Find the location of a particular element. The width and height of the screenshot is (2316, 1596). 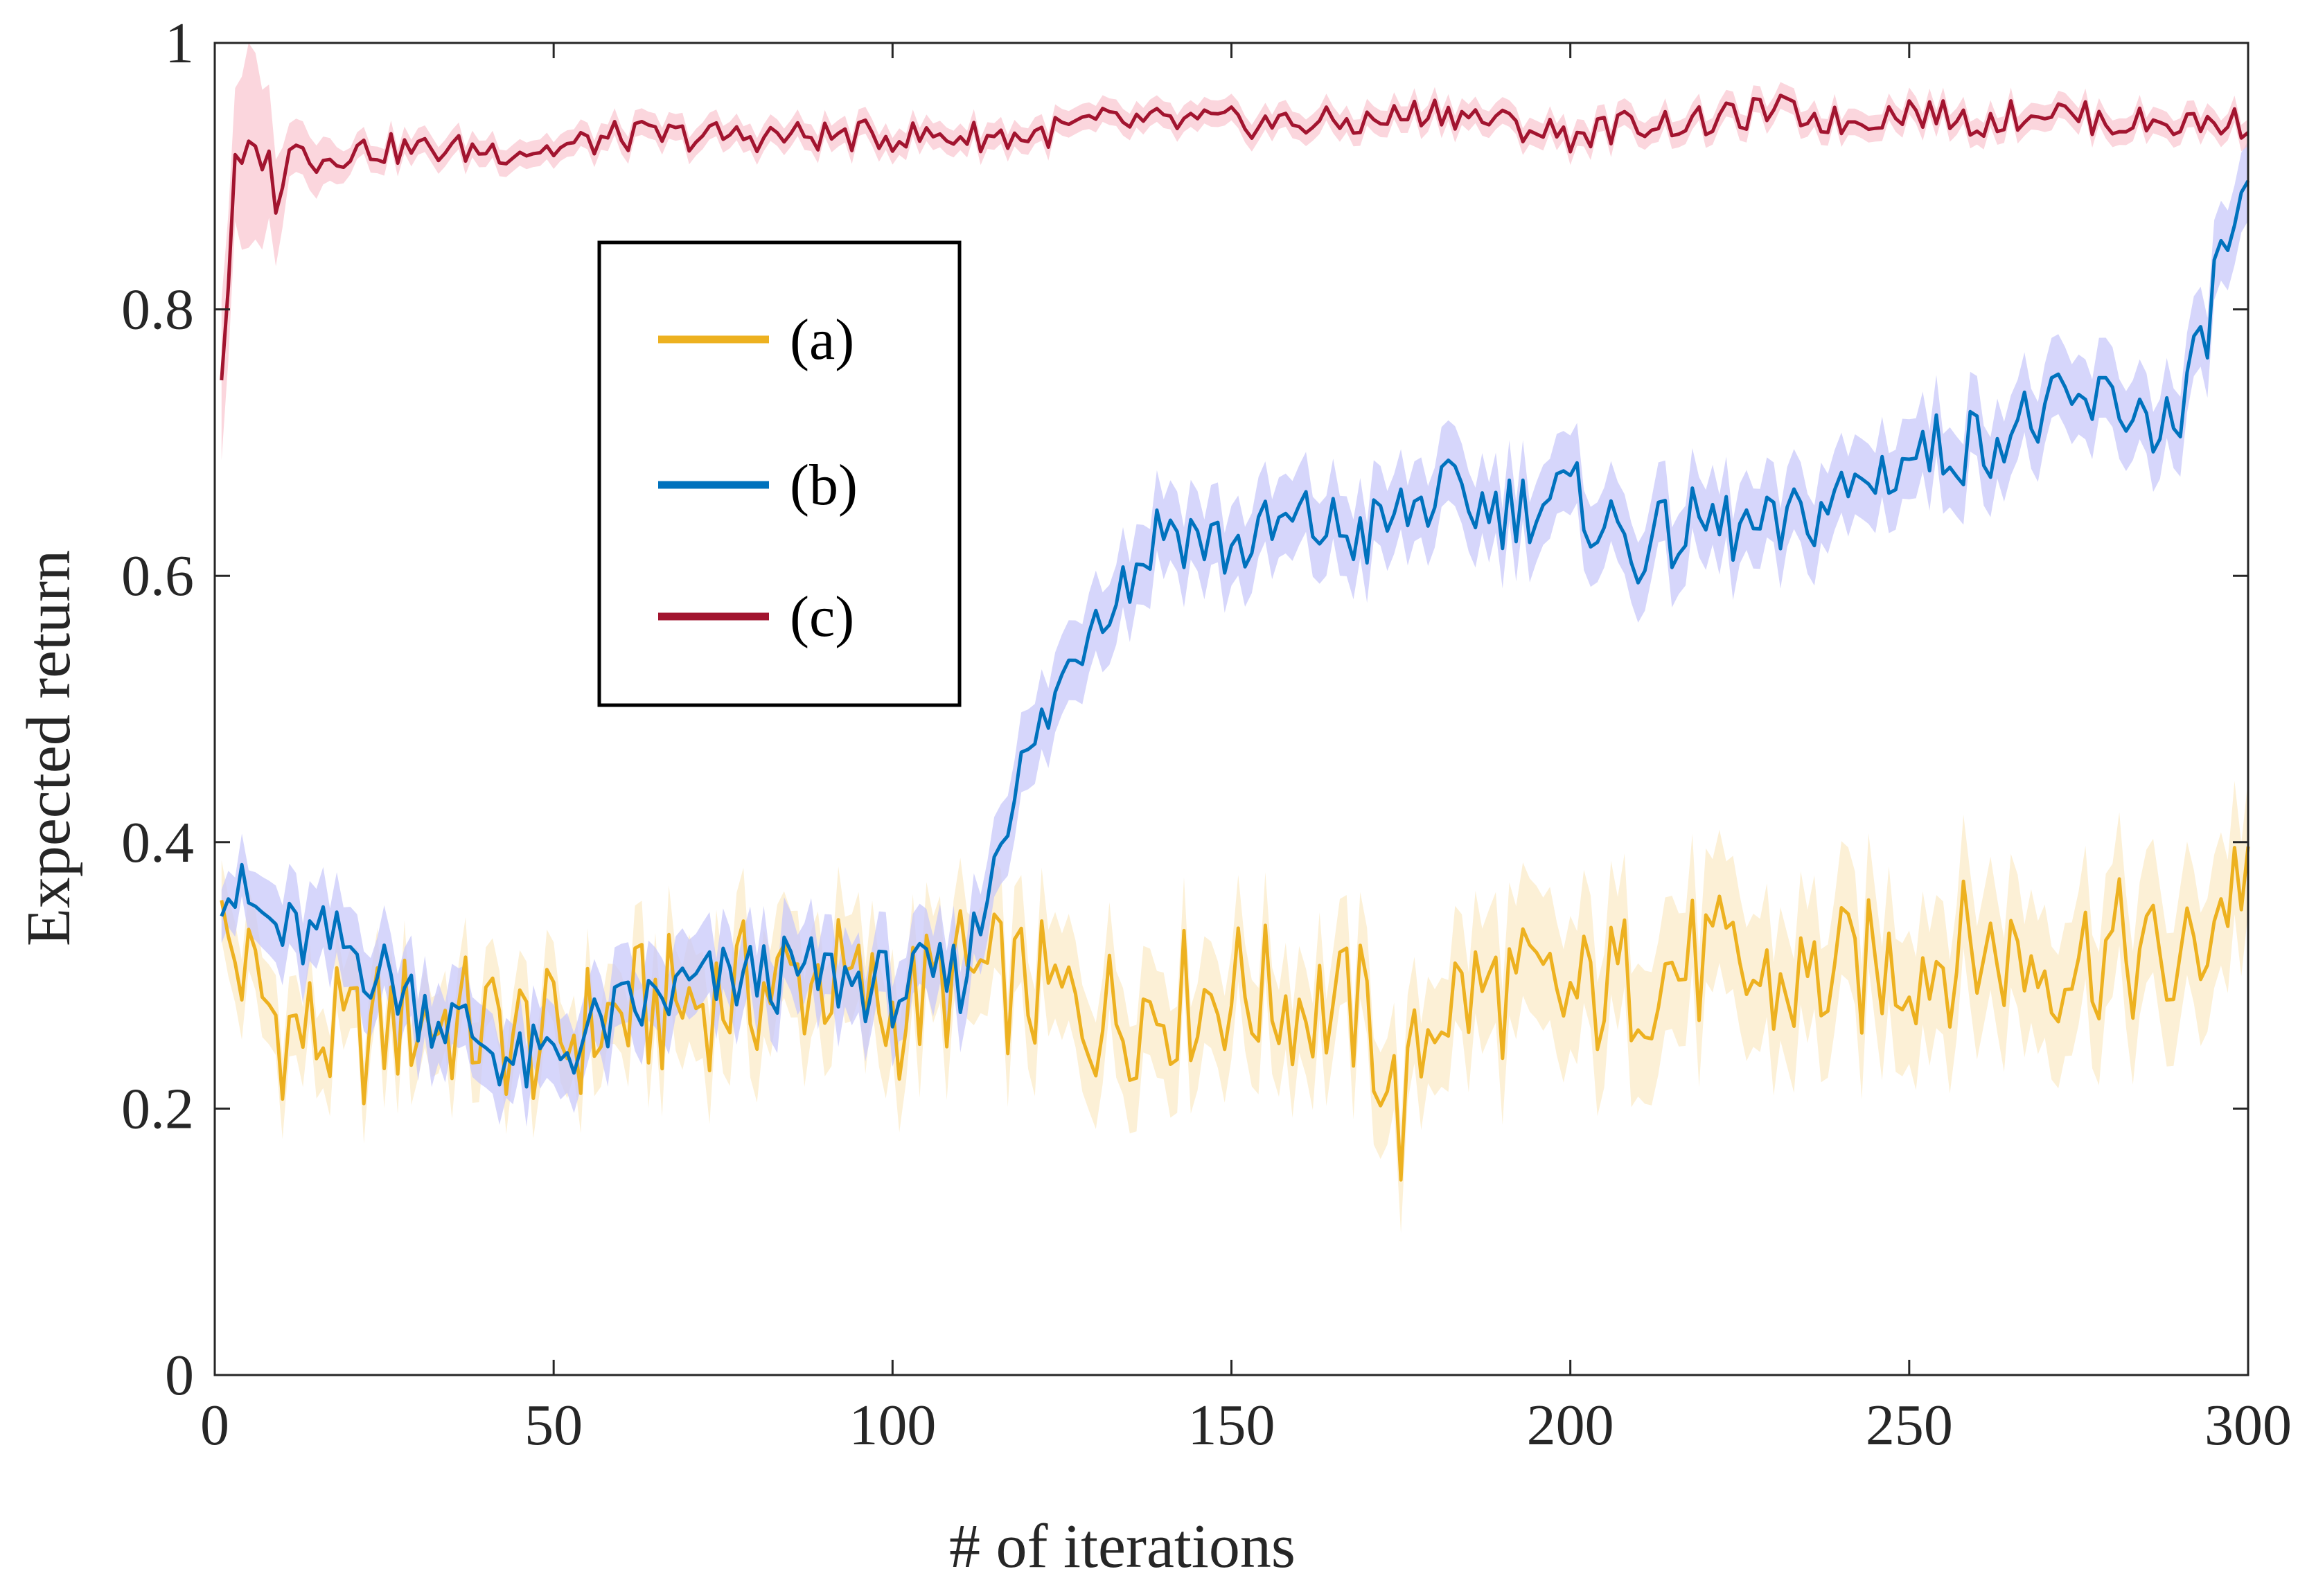

y-tick-label: 0.4 is located at coordinates (158, 842).